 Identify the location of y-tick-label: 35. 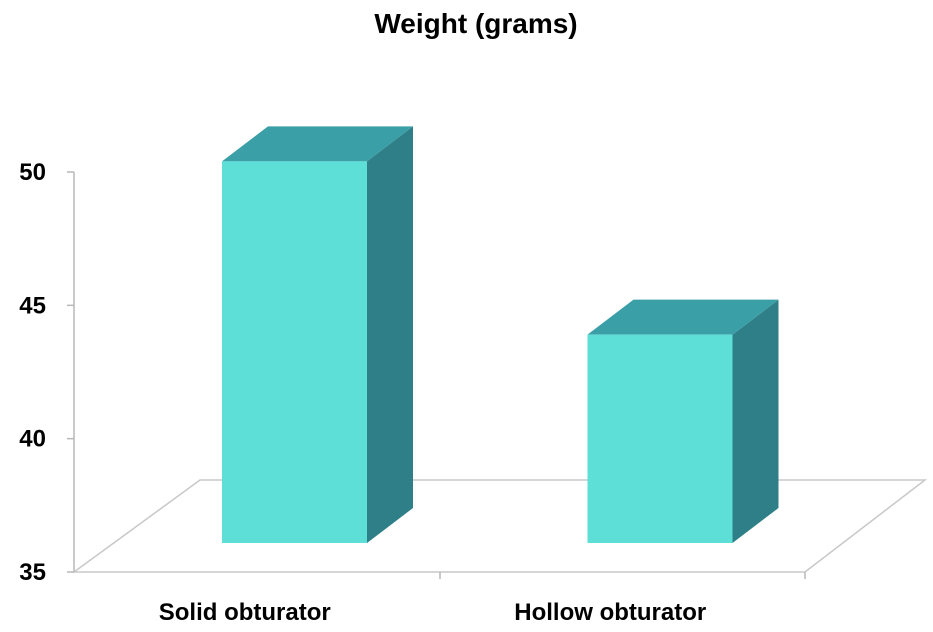
(32, 572).